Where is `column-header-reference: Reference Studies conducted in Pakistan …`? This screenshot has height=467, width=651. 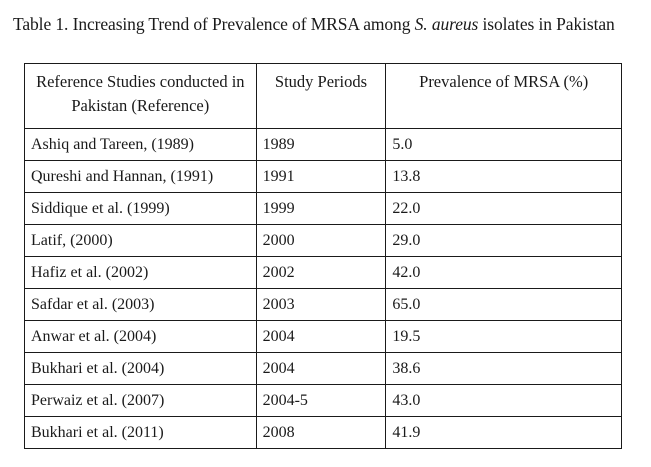
column-header-reference: Reference Studies conducted in Pakistan … is located at coordinates (140, 96).